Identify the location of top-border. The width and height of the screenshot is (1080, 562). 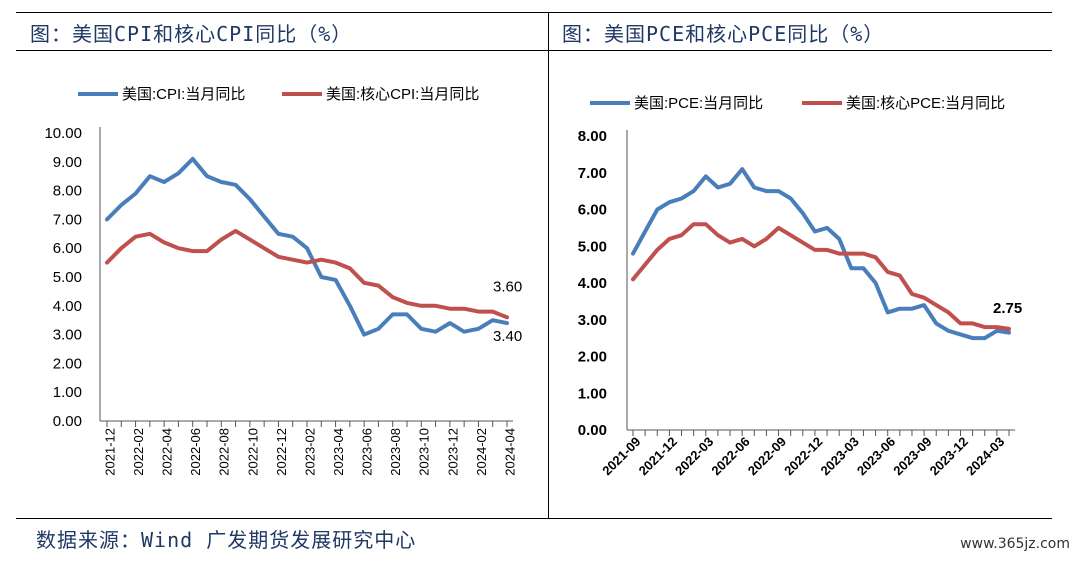
(534, 12).